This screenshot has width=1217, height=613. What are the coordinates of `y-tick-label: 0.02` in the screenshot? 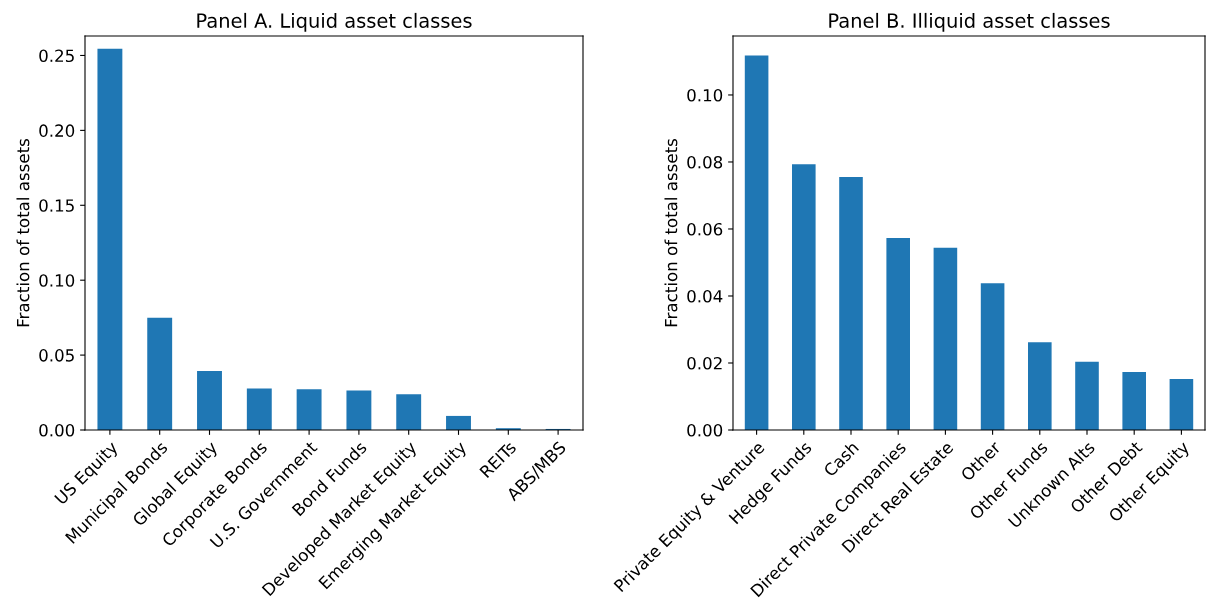 It's located at (704, 363).